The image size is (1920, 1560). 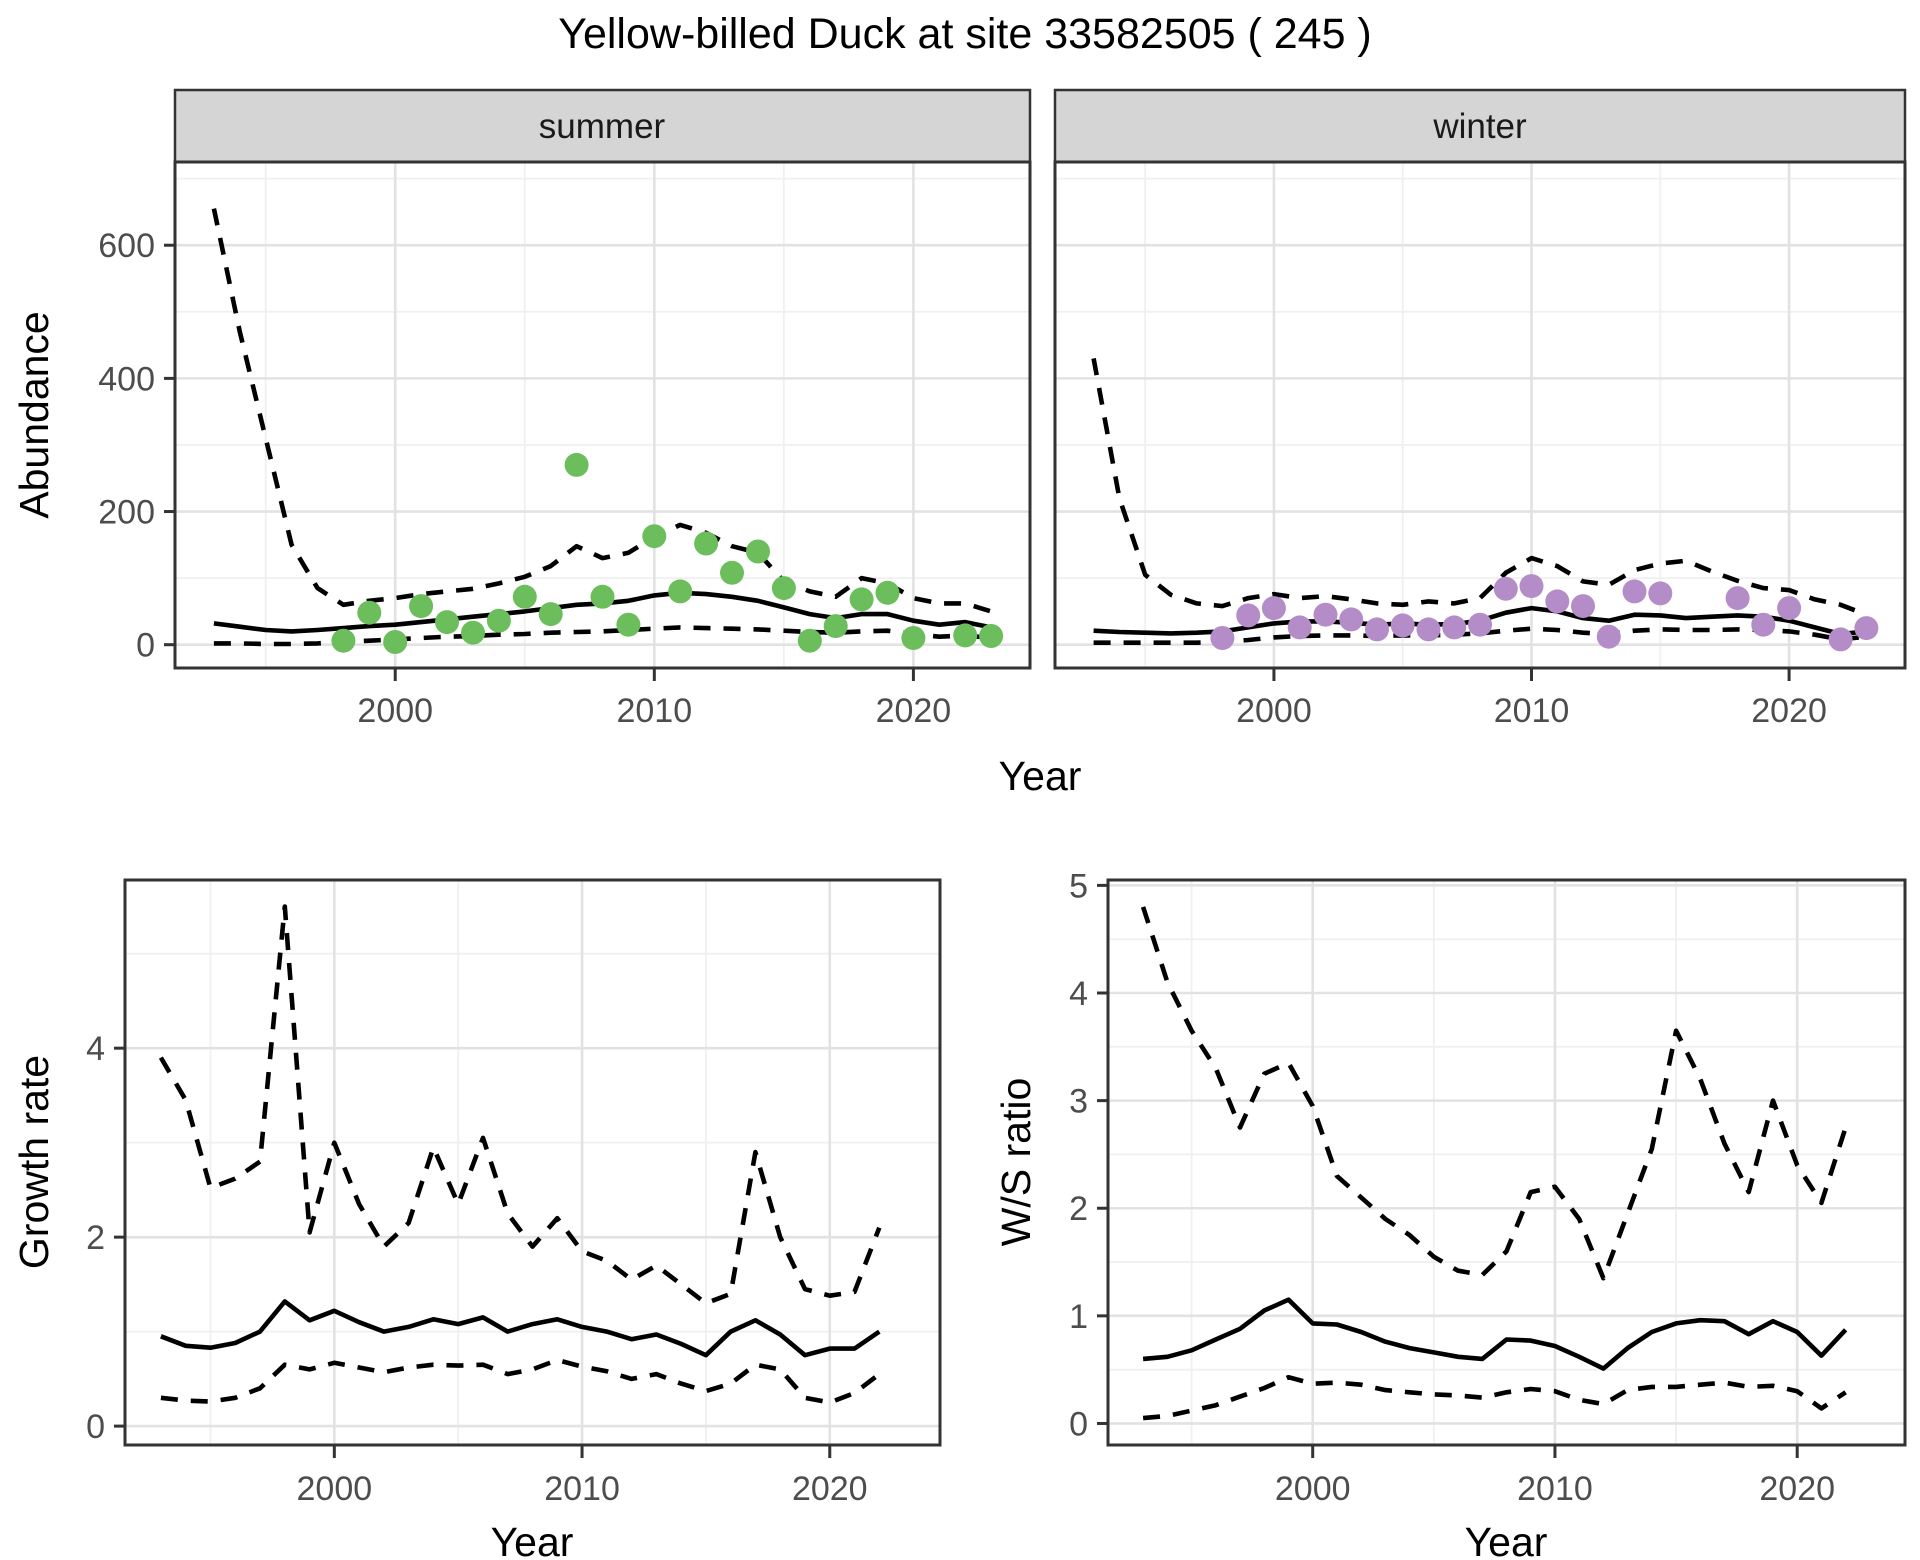 I want to click on abundance-axis-title: Abundance, so click(x=34, y=414).